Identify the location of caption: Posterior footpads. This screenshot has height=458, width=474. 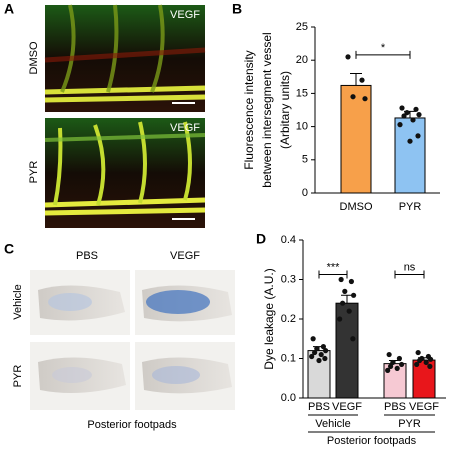
(132, 425).